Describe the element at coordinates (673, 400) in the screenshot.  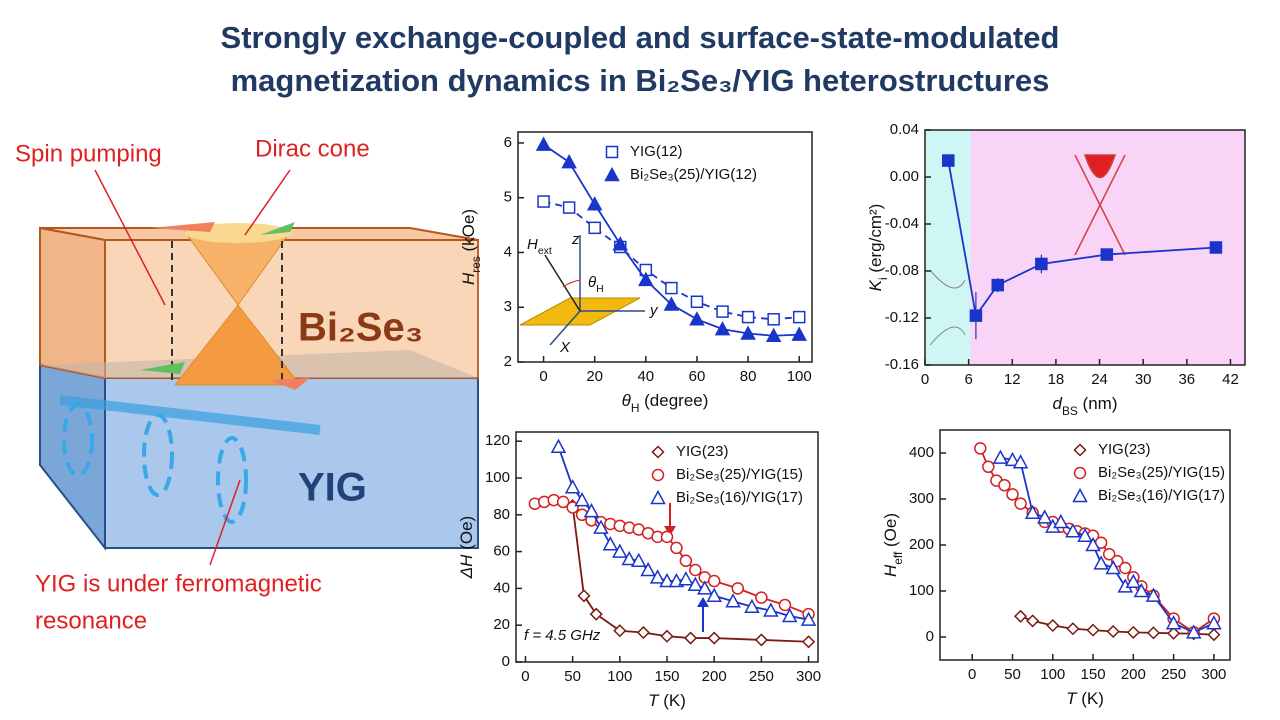
I see `x-axis-label-unit: (degree)` at that location.